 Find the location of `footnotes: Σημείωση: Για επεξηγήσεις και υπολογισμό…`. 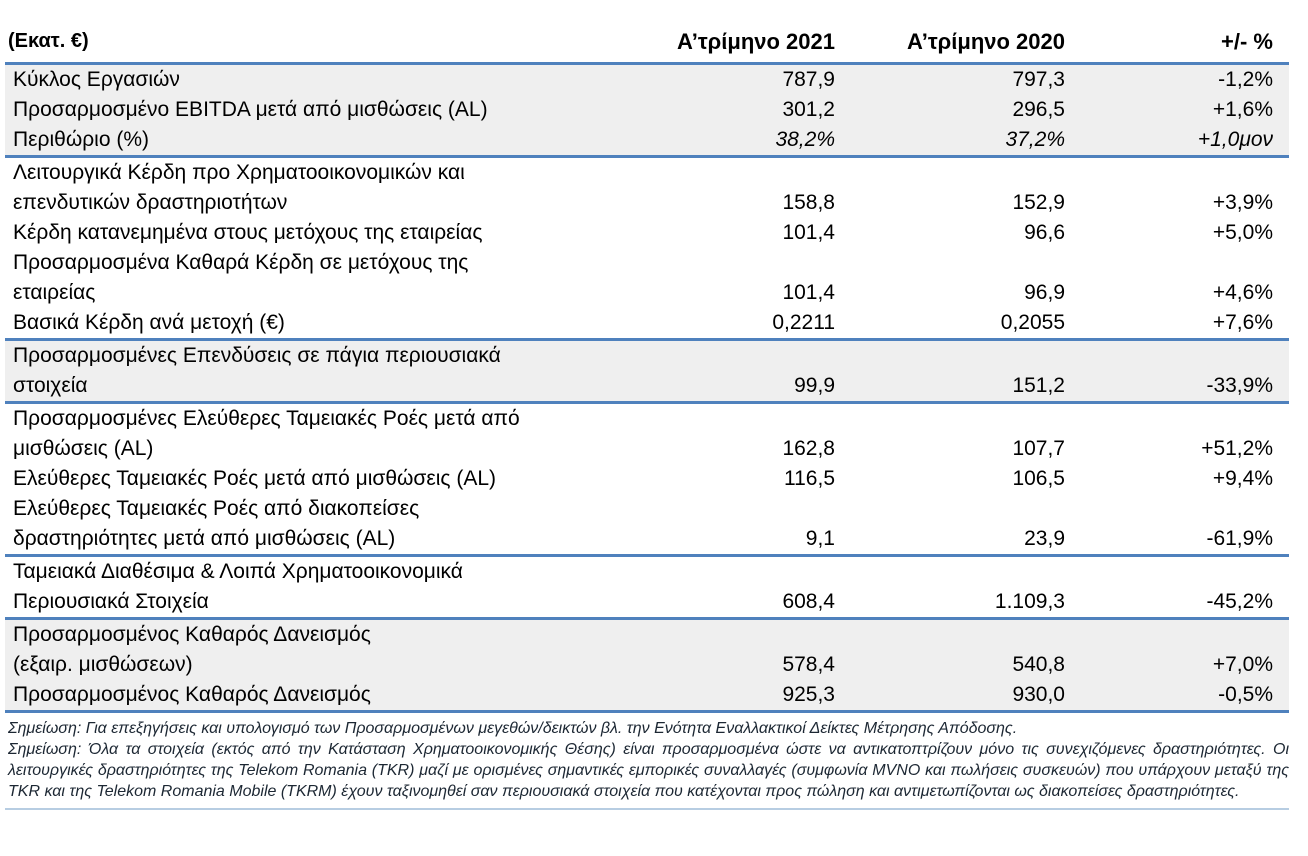

footnotes: Σημείωση: Για επεξηγήσεις και υπολογισμό… is located at coordinates (647, 763).